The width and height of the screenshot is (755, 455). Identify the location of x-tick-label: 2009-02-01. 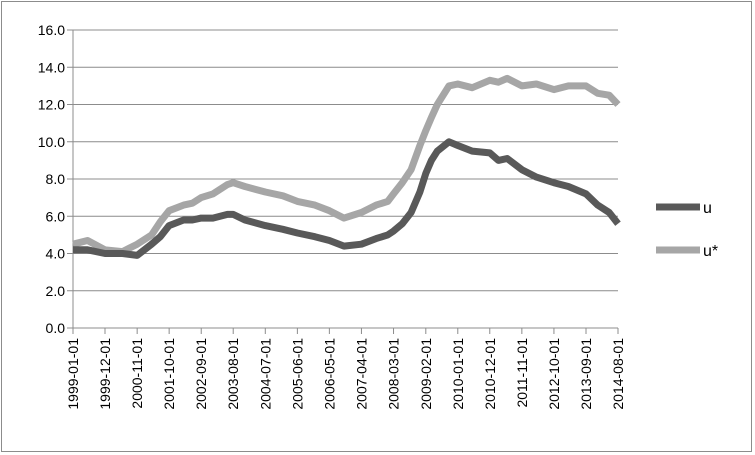
(426, 374).